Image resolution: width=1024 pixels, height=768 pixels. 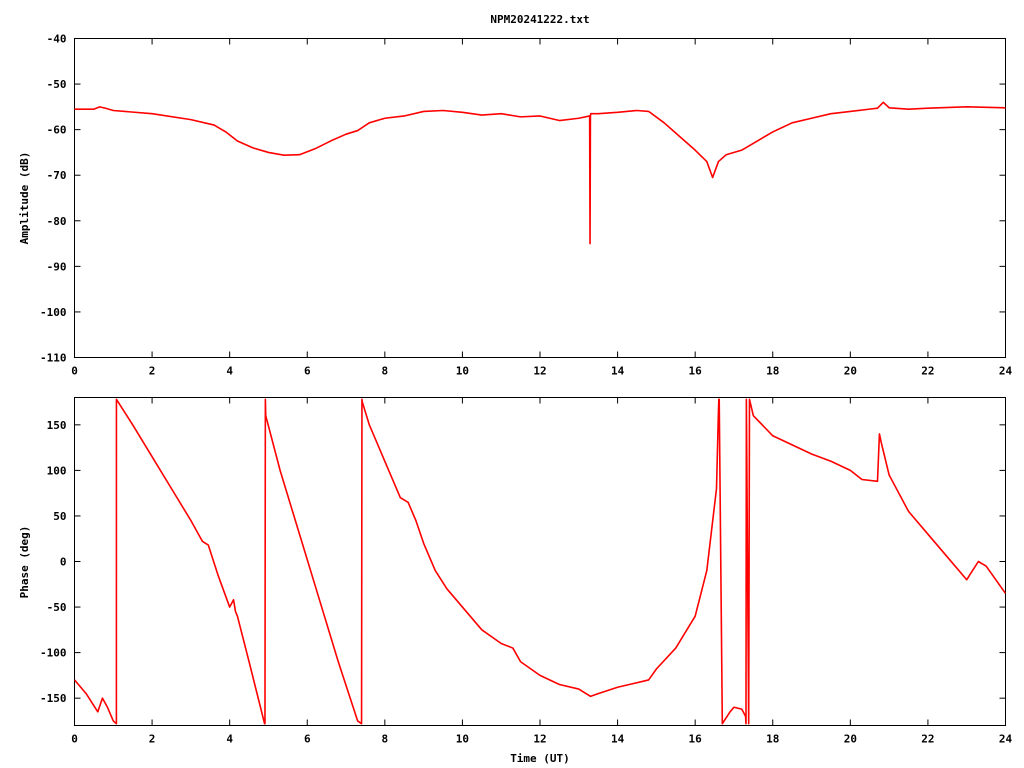 I want to click on y-tick-label: -110, so click(x=53, y=358).